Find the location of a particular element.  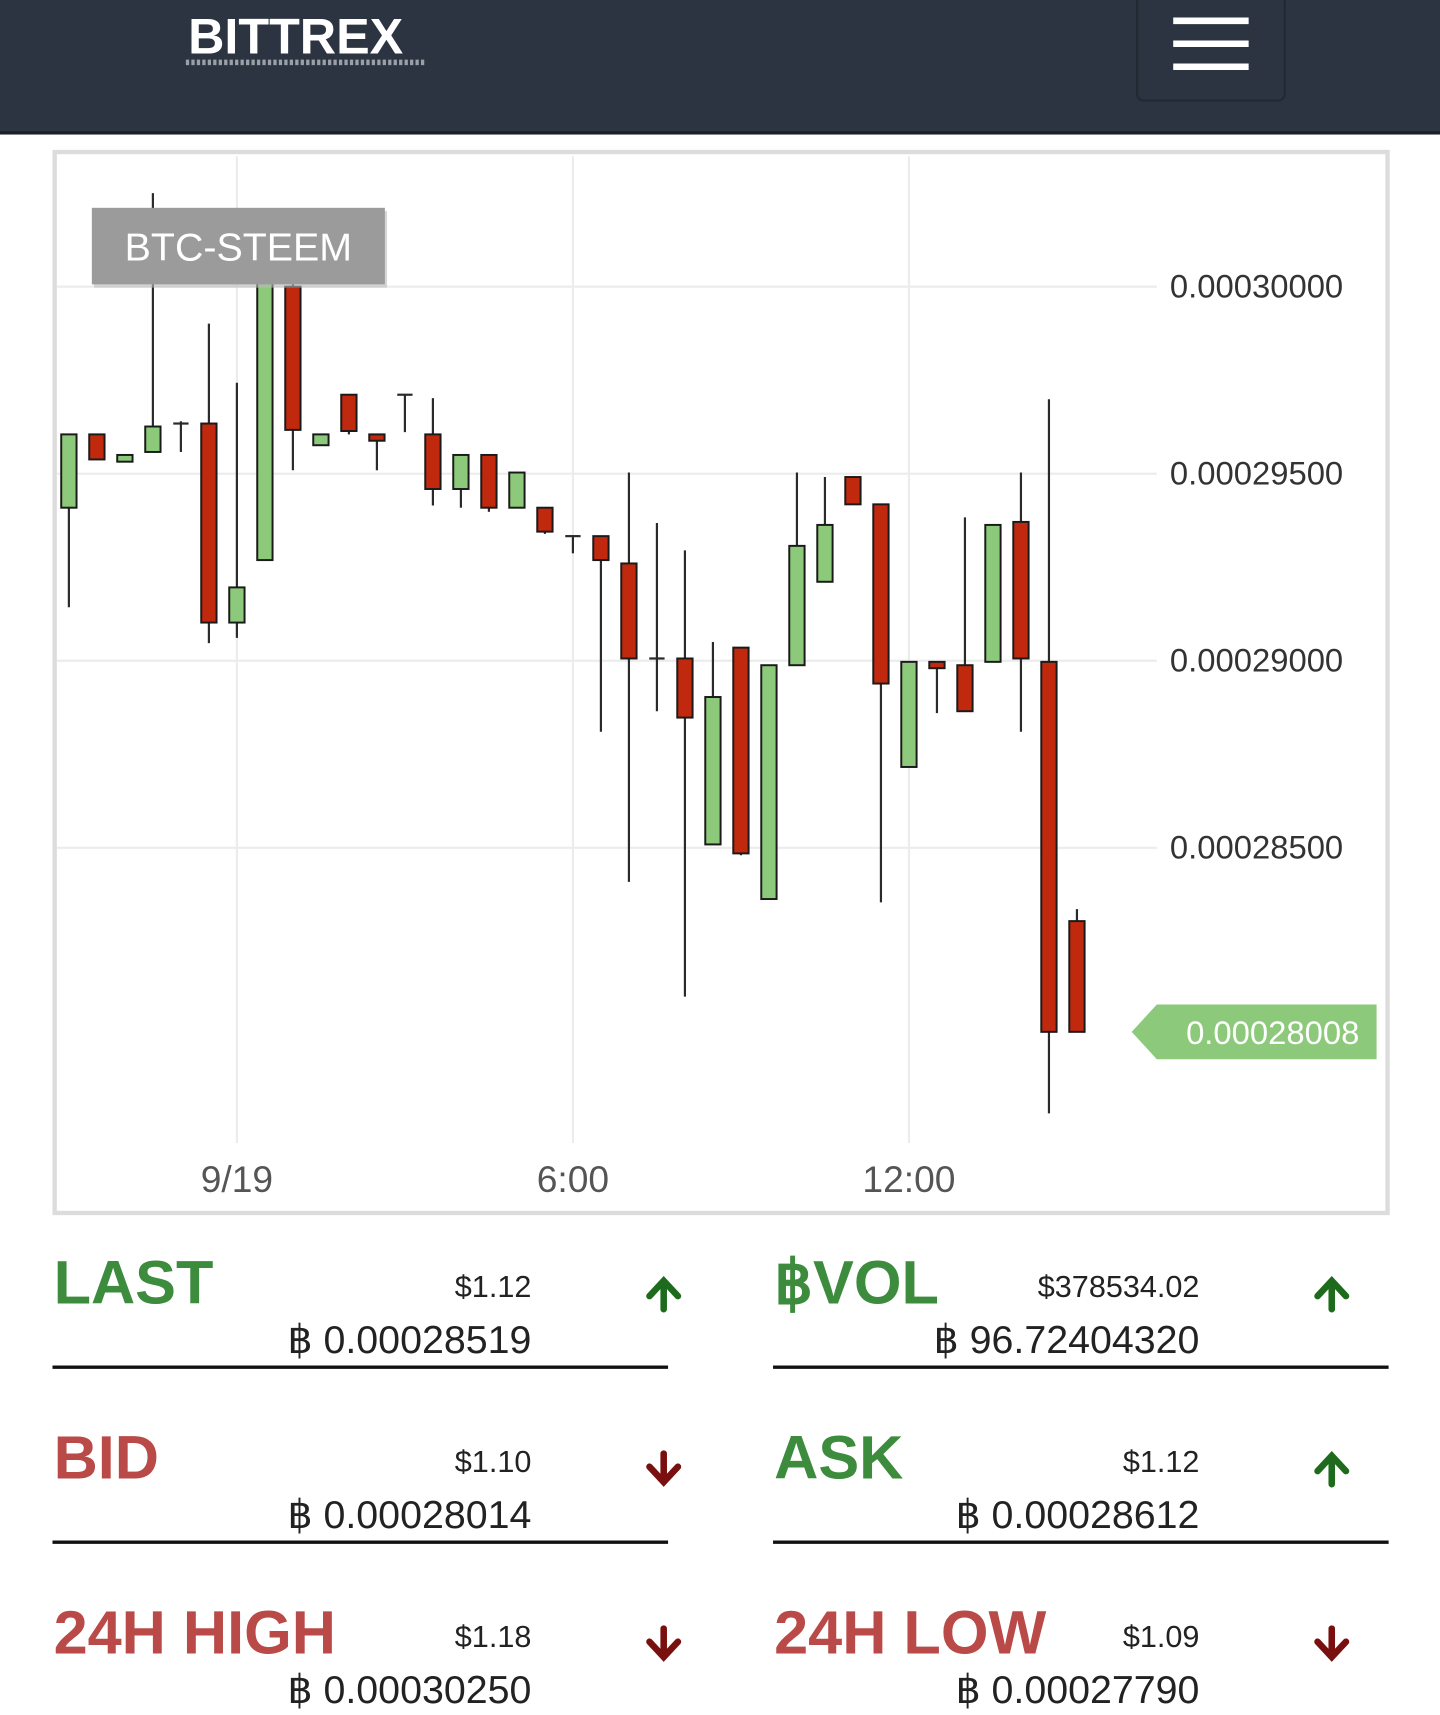

last-price-label: 0.00028008 is located at coordinates (1272, 1032).